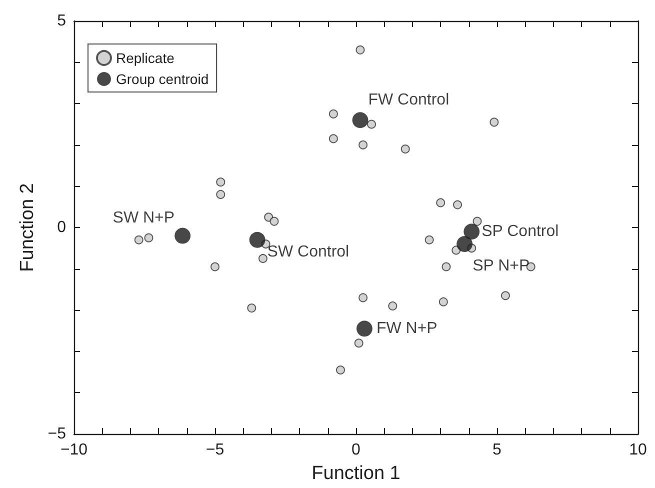  What do you see at coordinates (407, 329) in the screenshot?
I see `annotation: FW N+P` at bounding box center [407, 329].